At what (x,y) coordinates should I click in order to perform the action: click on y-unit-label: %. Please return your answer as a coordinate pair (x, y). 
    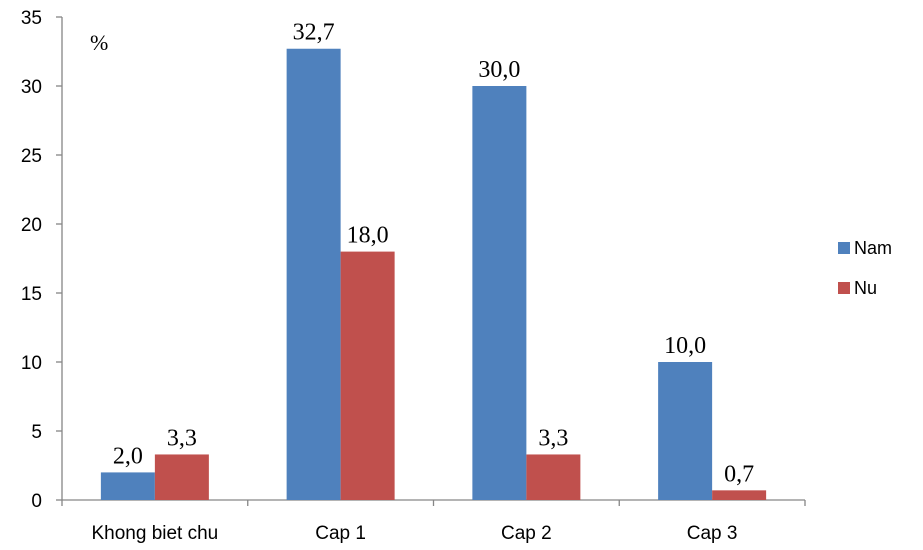
    Looking at the image, I should click on (99, 42).